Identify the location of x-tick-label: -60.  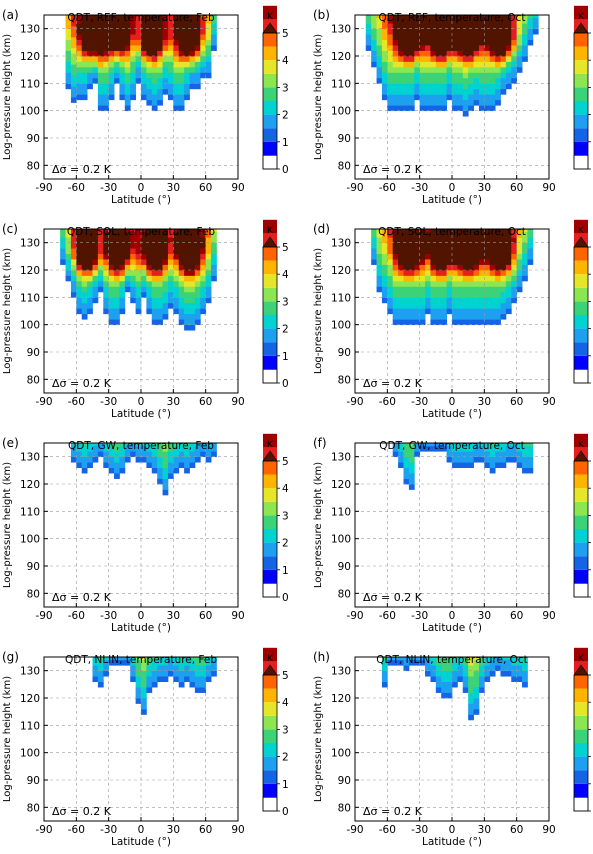
(76, 616).